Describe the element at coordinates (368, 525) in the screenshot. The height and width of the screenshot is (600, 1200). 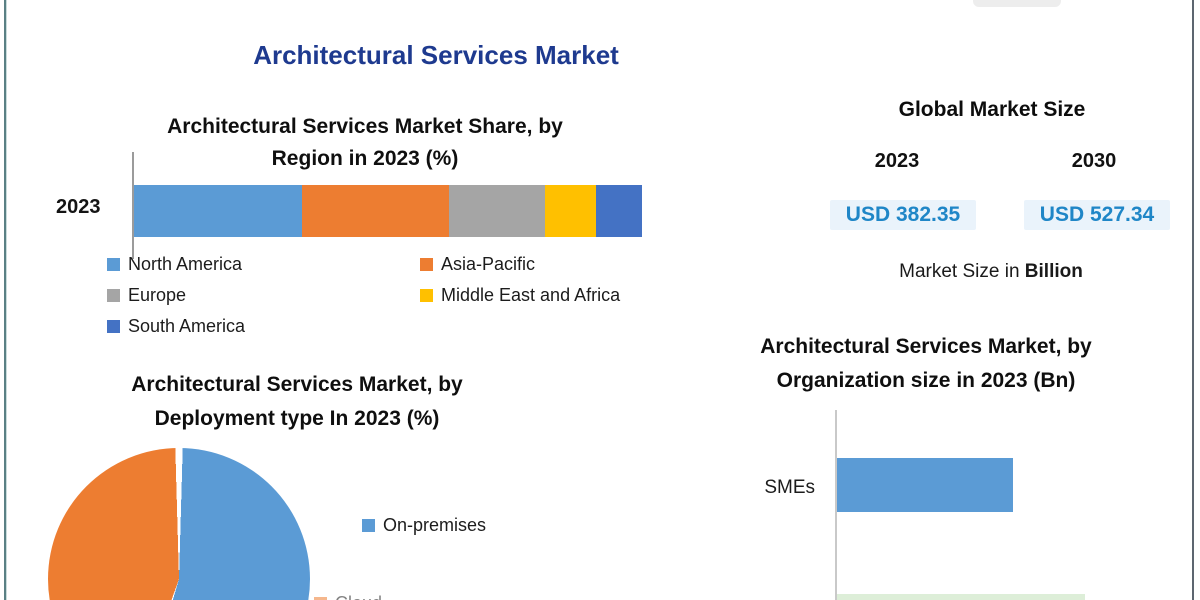
I see `on-premises-swatch-icon` at that location.